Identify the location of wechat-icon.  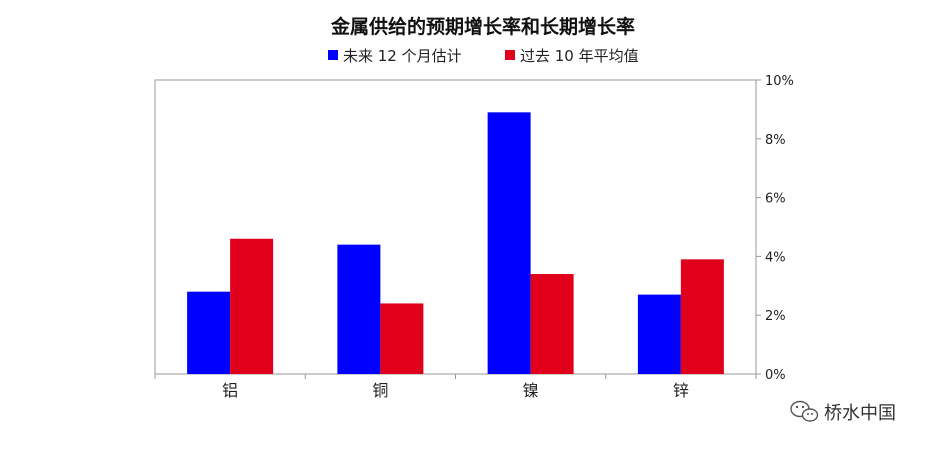
(804, 411).